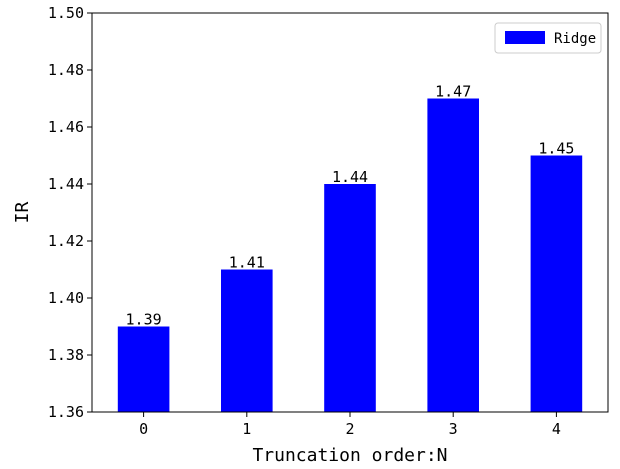  I want to click on legend-box, so click(548, 38).